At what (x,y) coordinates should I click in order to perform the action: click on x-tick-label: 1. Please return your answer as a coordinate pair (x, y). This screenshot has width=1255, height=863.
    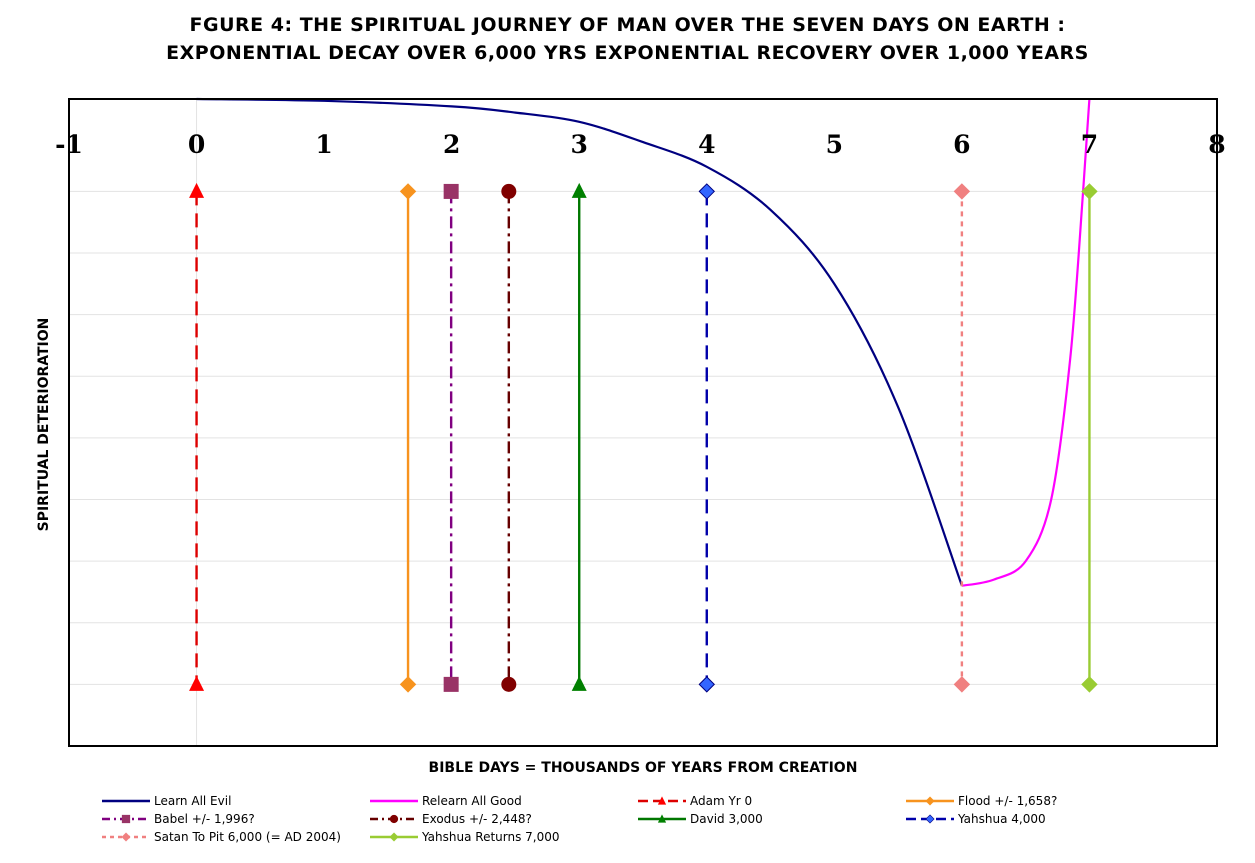
    Looking at the image, I should click on (323, 144).